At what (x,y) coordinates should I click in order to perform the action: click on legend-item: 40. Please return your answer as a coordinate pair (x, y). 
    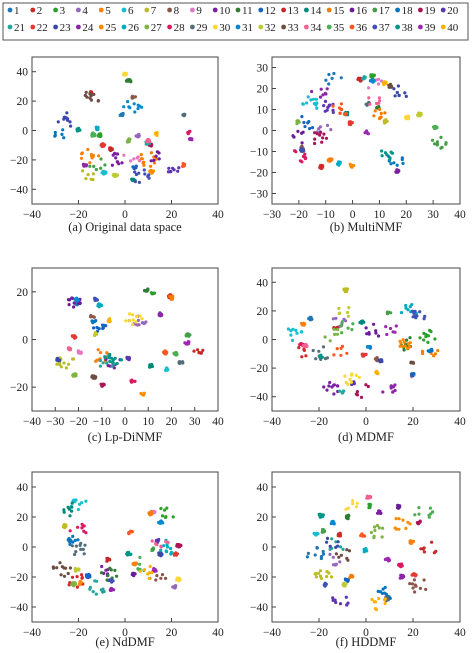
    Looking at the image, I should click on (449, 28).